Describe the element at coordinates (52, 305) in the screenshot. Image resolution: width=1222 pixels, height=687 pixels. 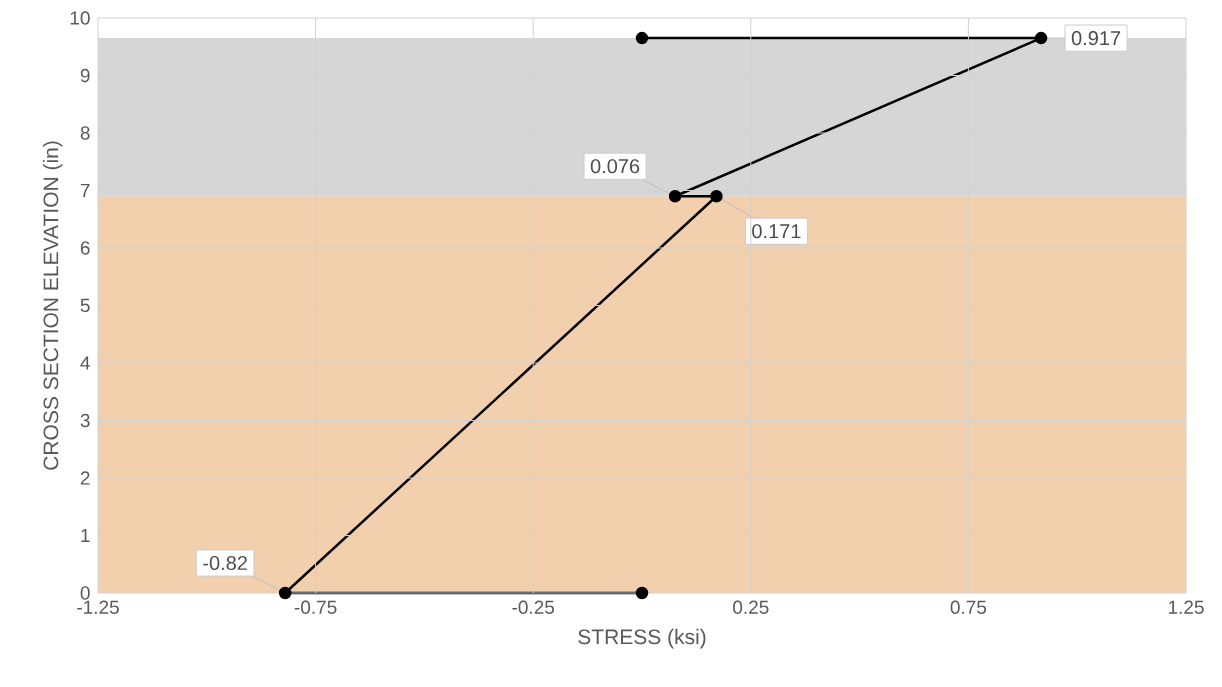
I see `y-axis-title: CROSS SECTION ELEVATION (in)` at that location.